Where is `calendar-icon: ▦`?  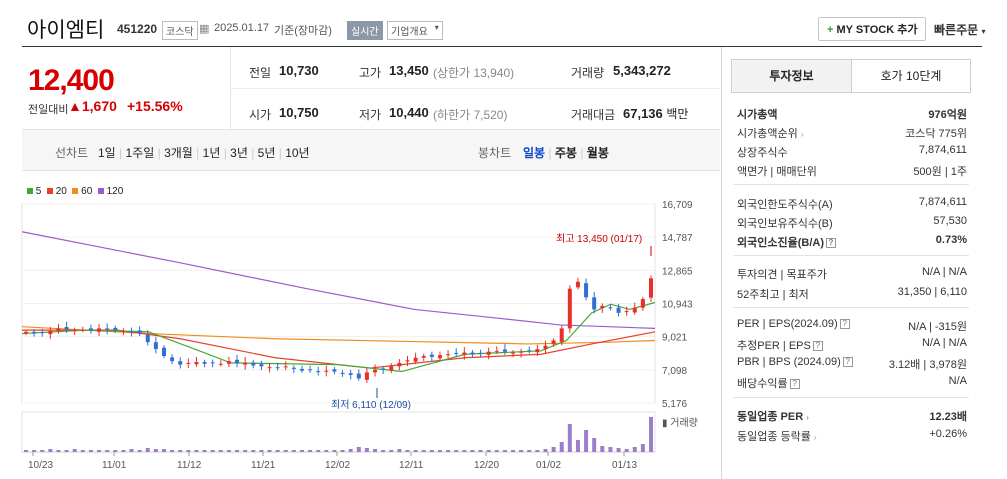 calendar-icon: ▦ is located at coordinates (204, 29).